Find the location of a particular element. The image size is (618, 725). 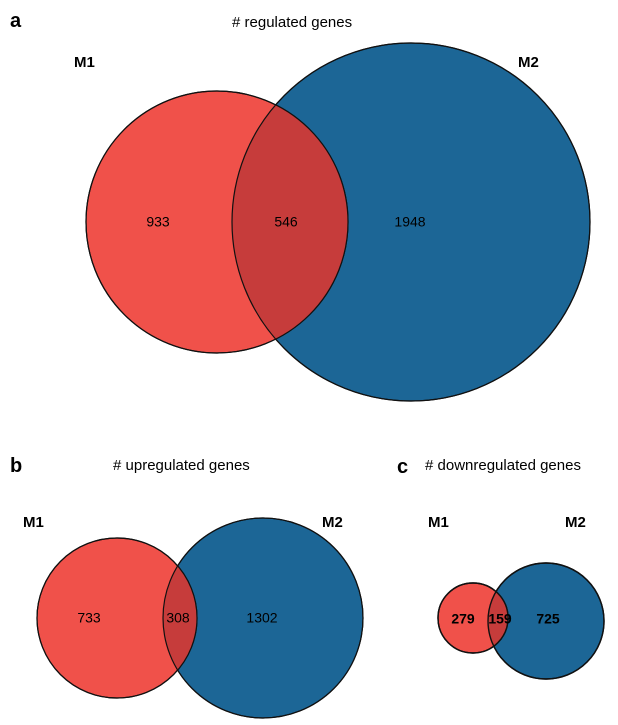

panel-c-m2-outline is located at coordinates (546, 621).